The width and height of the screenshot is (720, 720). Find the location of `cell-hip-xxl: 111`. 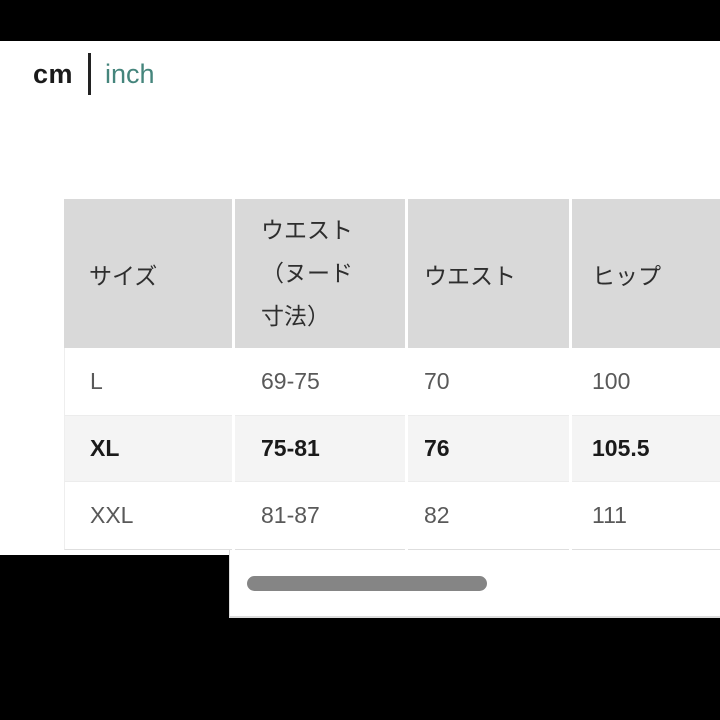

cell-hip-xxl: 111 is located at coordinates (646, 516).